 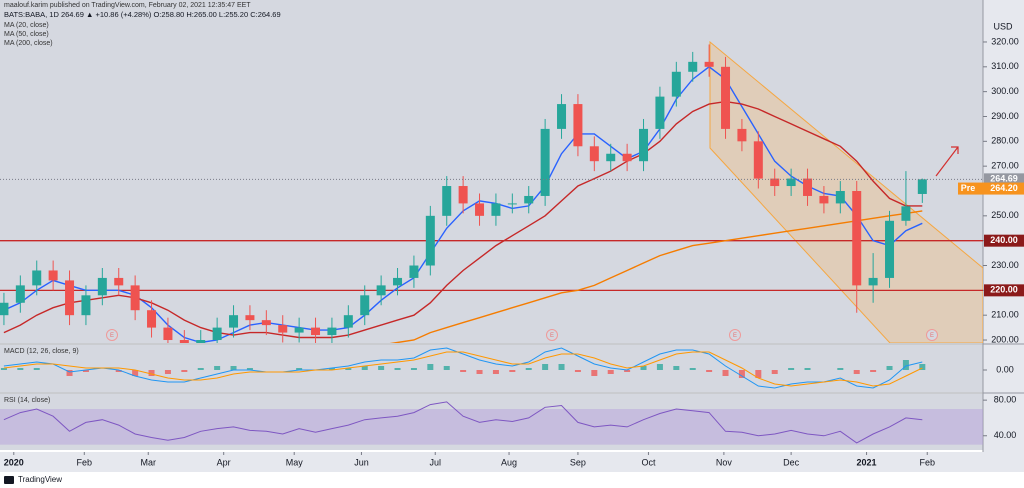 I want to click on y-tick-label: 40.00, so click(x=1005, y=435).